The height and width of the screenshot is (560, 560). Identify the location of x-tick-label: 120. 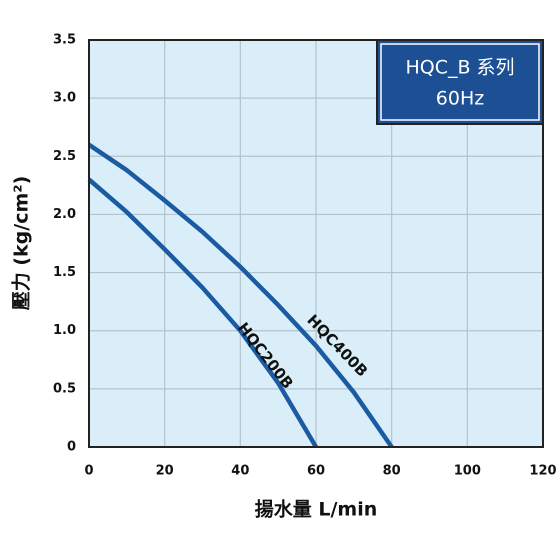
(542, 471).